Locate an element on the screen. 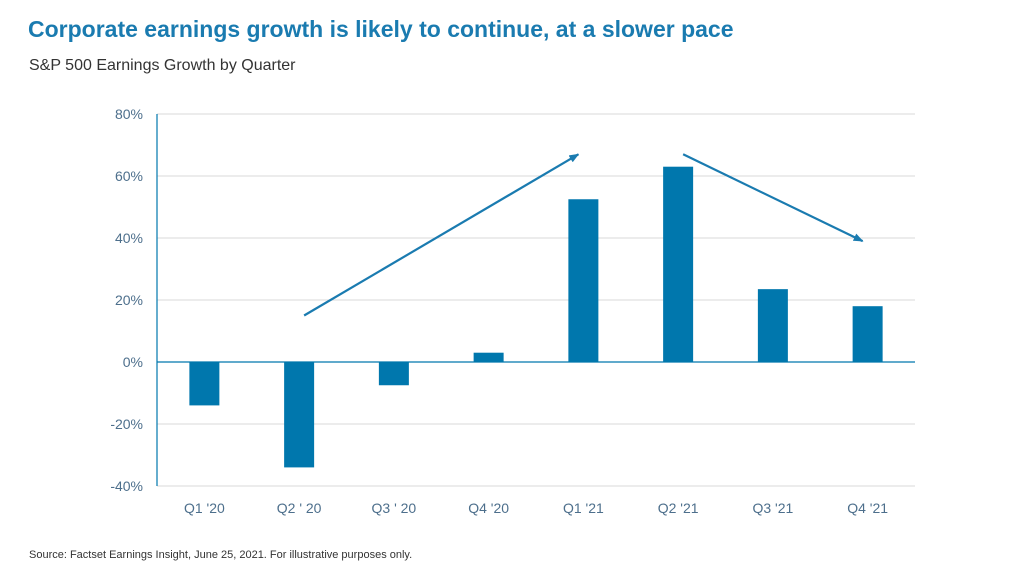 The height and width of the screenshot is (576, 1024). x-tick-label: Q4 '21 is located at coordinates (867, 508).